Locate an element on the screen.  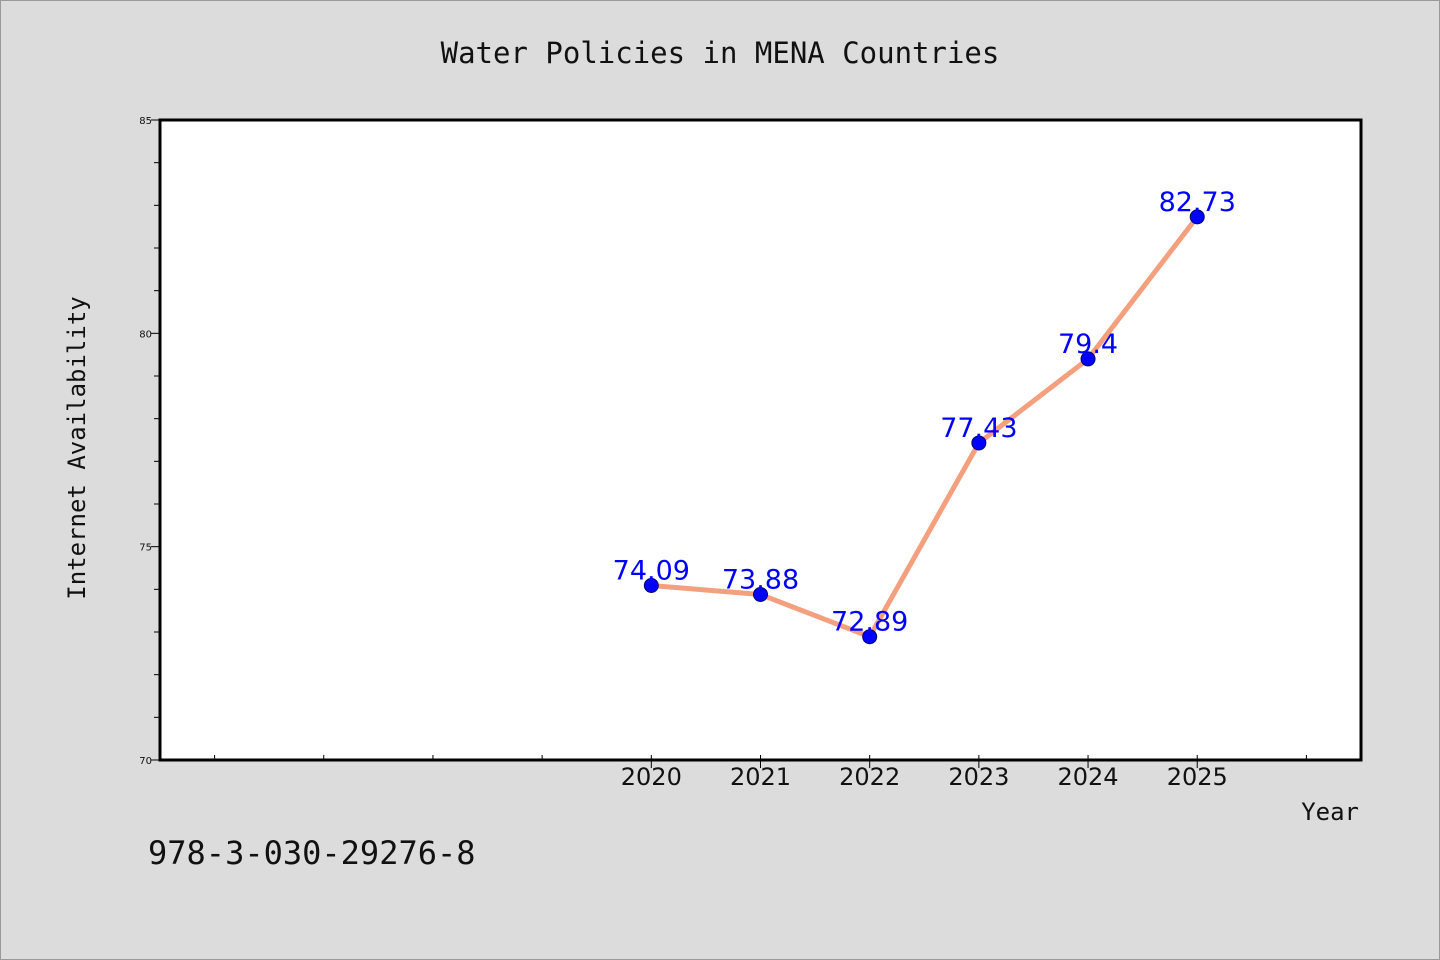
y-tick-label: 80 is located at coordinates (145, 334).